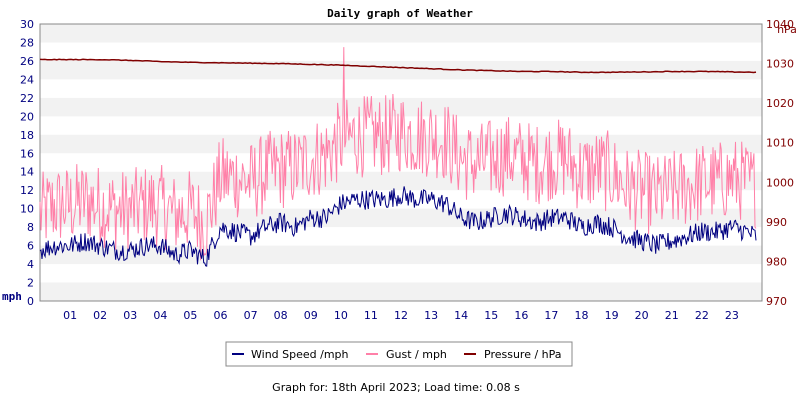 This screenshot has height=400, width=800. I want to click on chart-title: Daily graph of Weather, so click(400, 13).